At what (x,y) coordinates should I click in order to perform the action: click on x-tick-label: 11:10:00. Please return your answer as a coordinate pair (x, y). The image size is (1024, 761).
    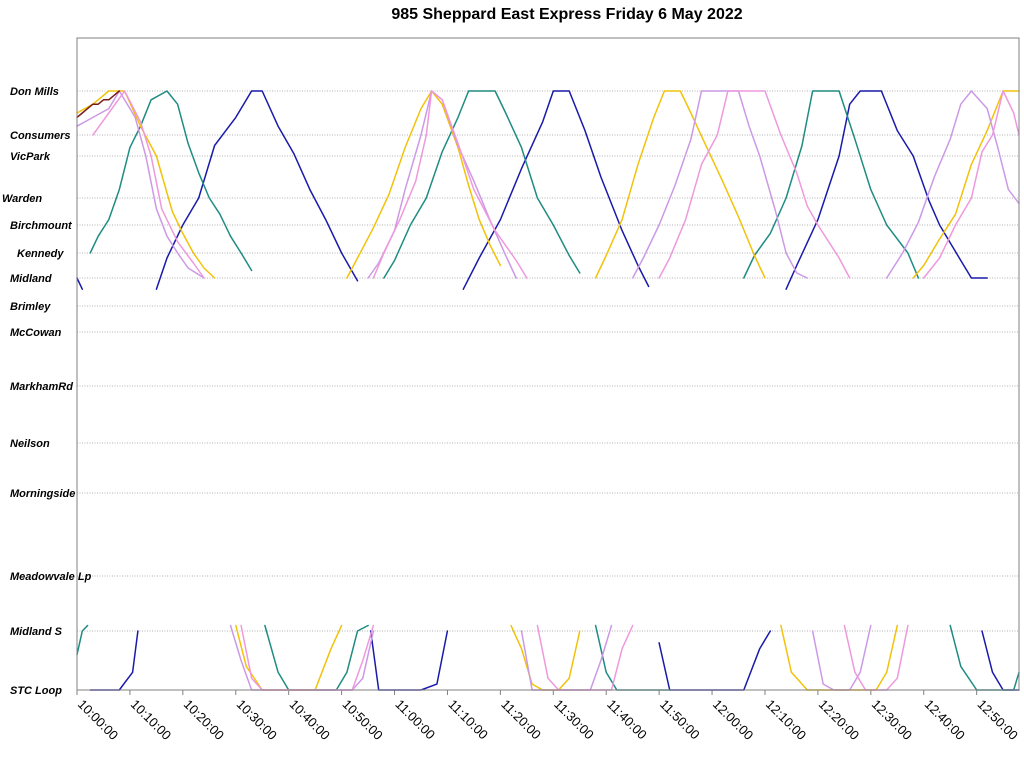
    Looking at the image, I should click on (468, 720).